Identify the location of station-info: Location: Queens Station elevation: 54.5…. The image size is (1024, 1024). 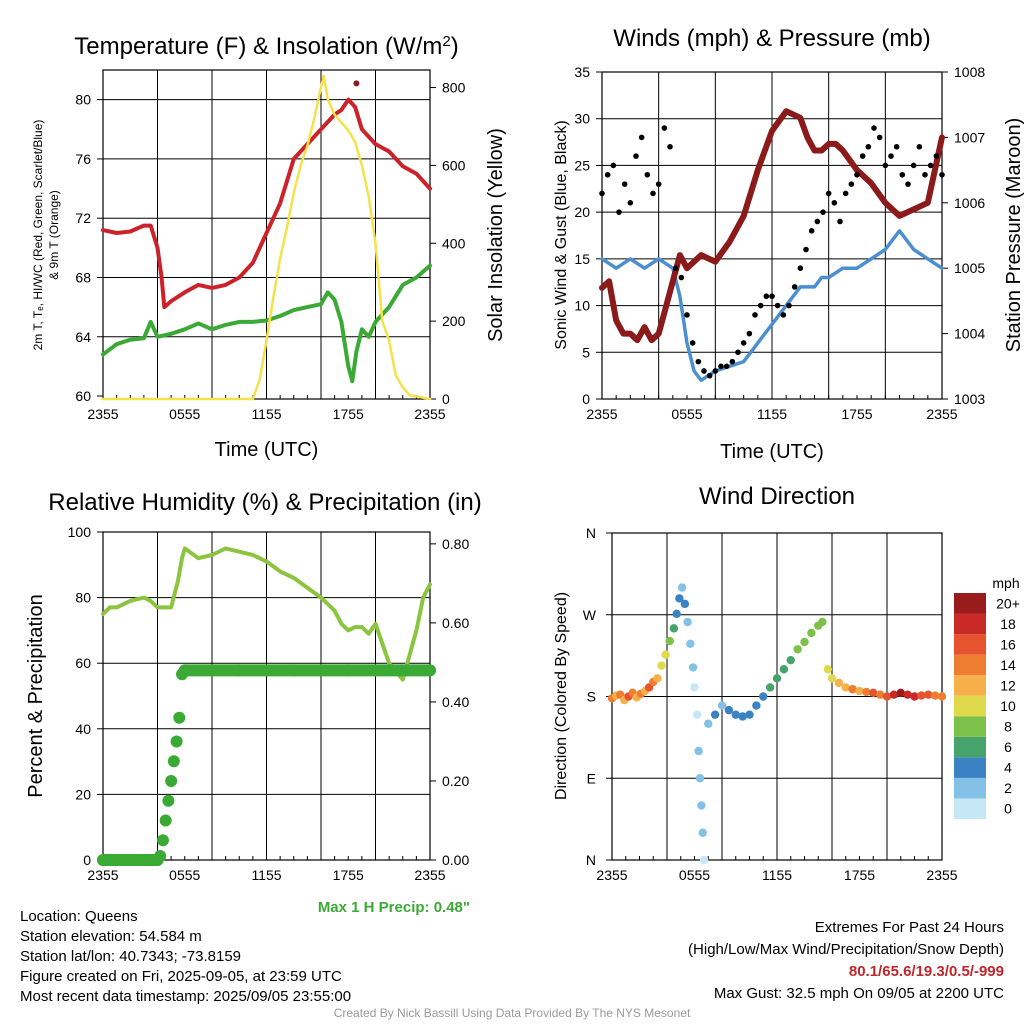
(185, 957).